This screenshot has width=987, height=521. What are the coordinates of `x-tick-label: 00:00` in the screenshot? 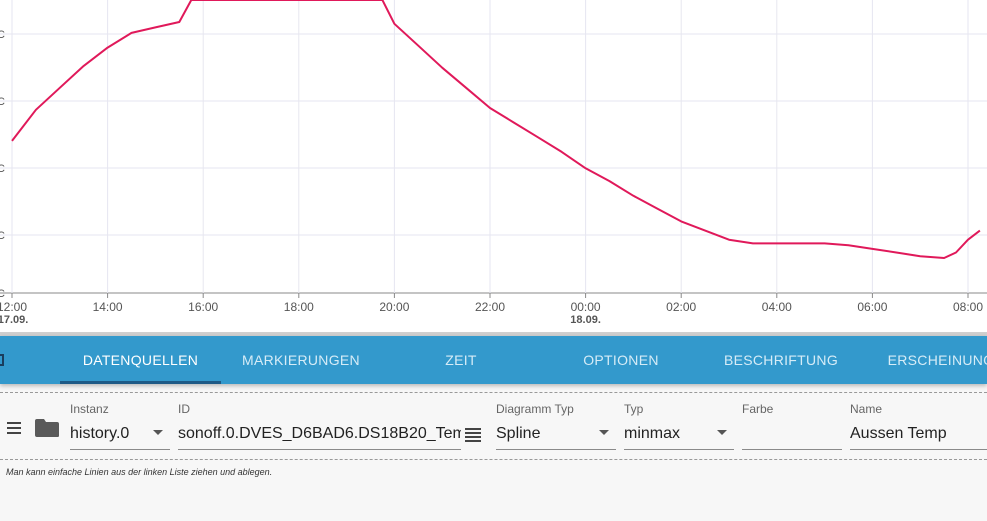 It's located at (586, 307).